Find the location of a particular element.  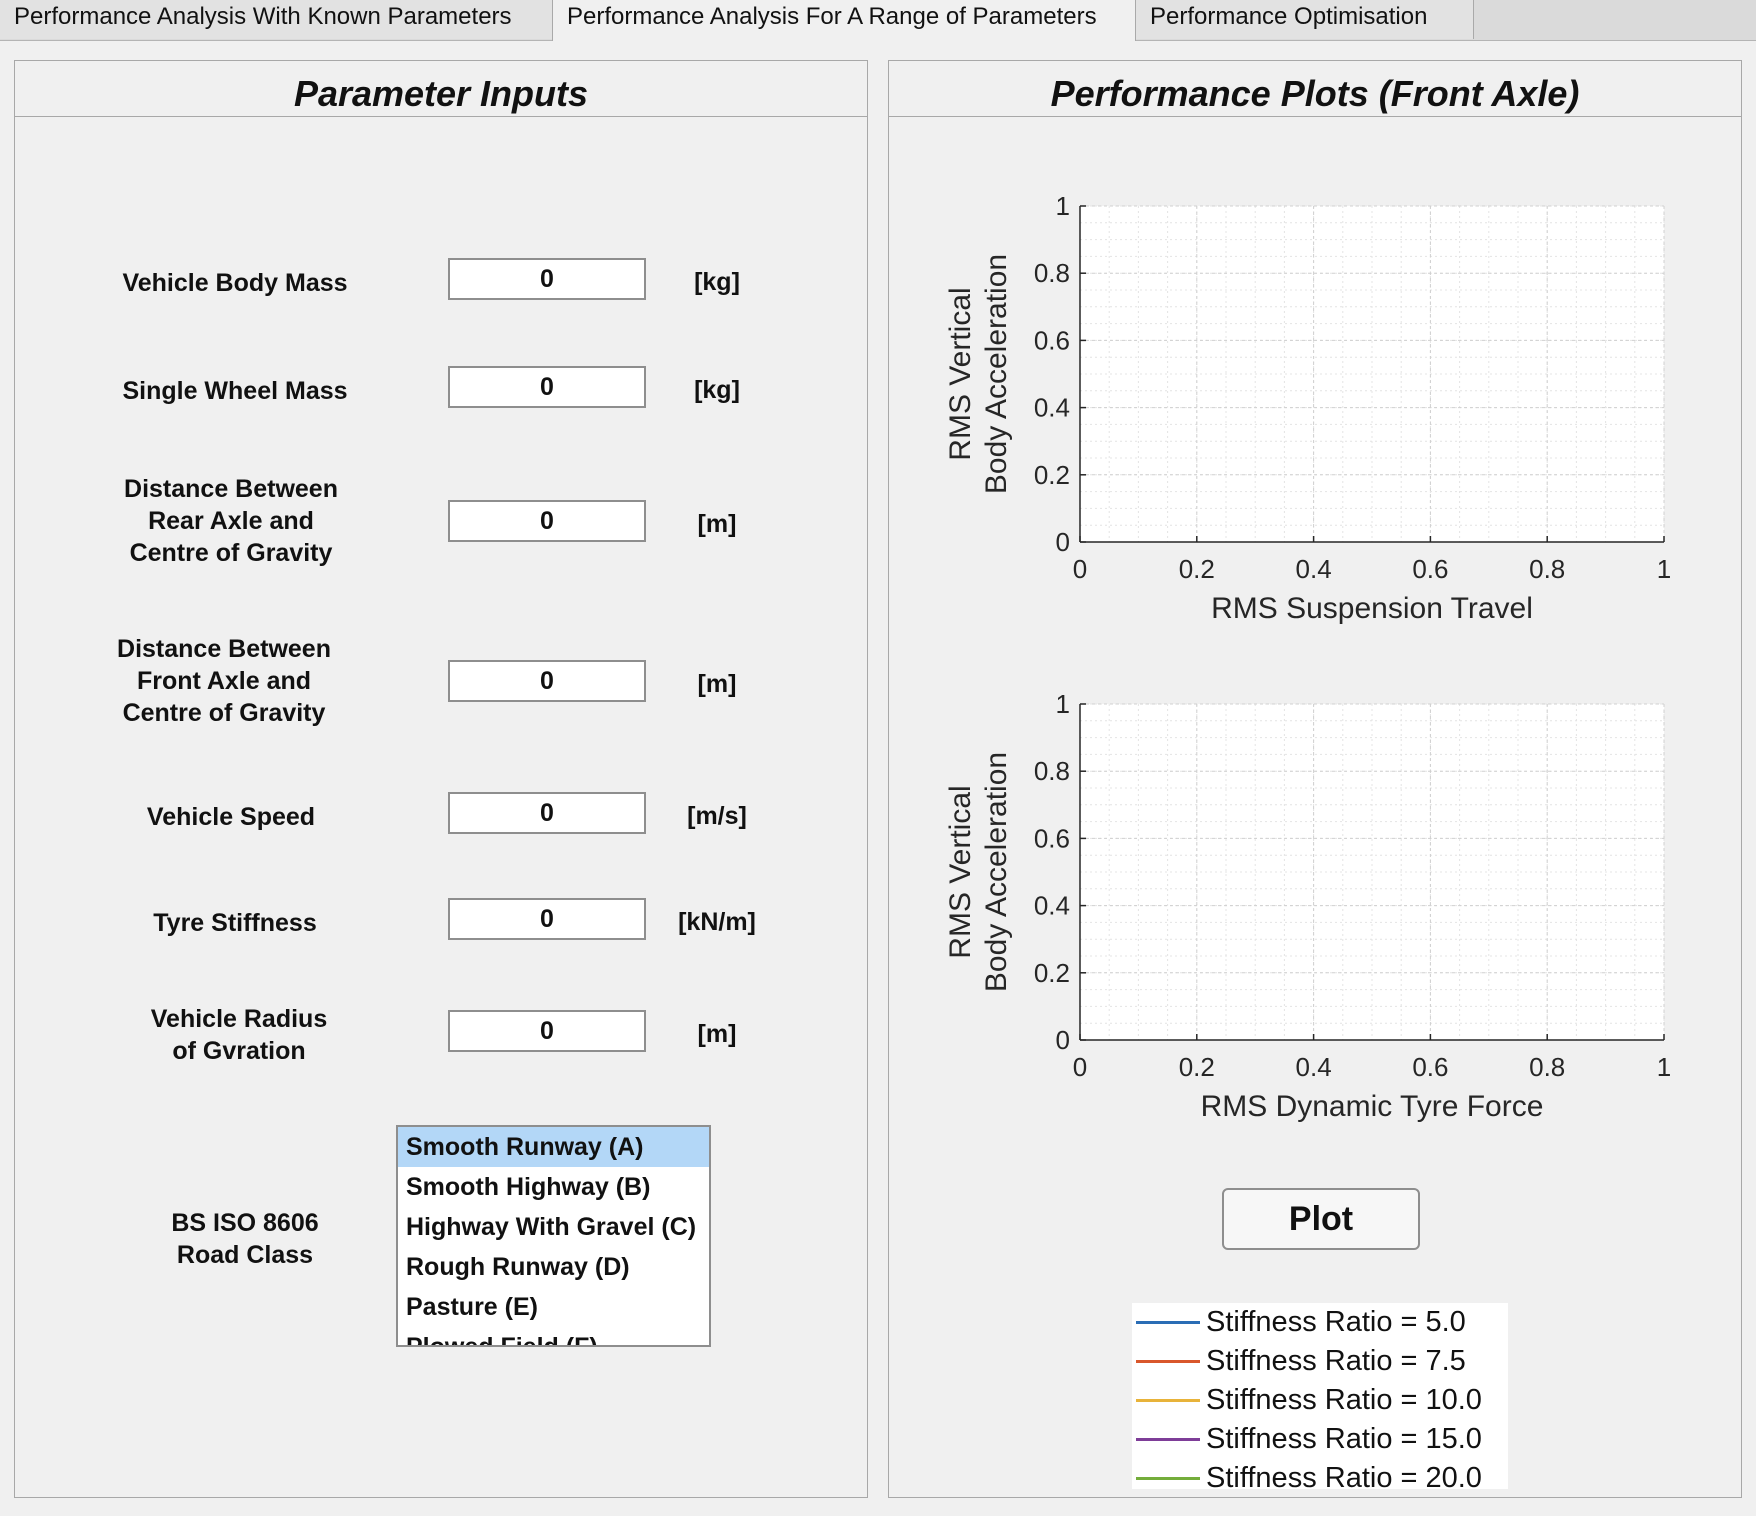

tyre-stiffness-unit: [kN/m] is located at coordinates (717, 922).